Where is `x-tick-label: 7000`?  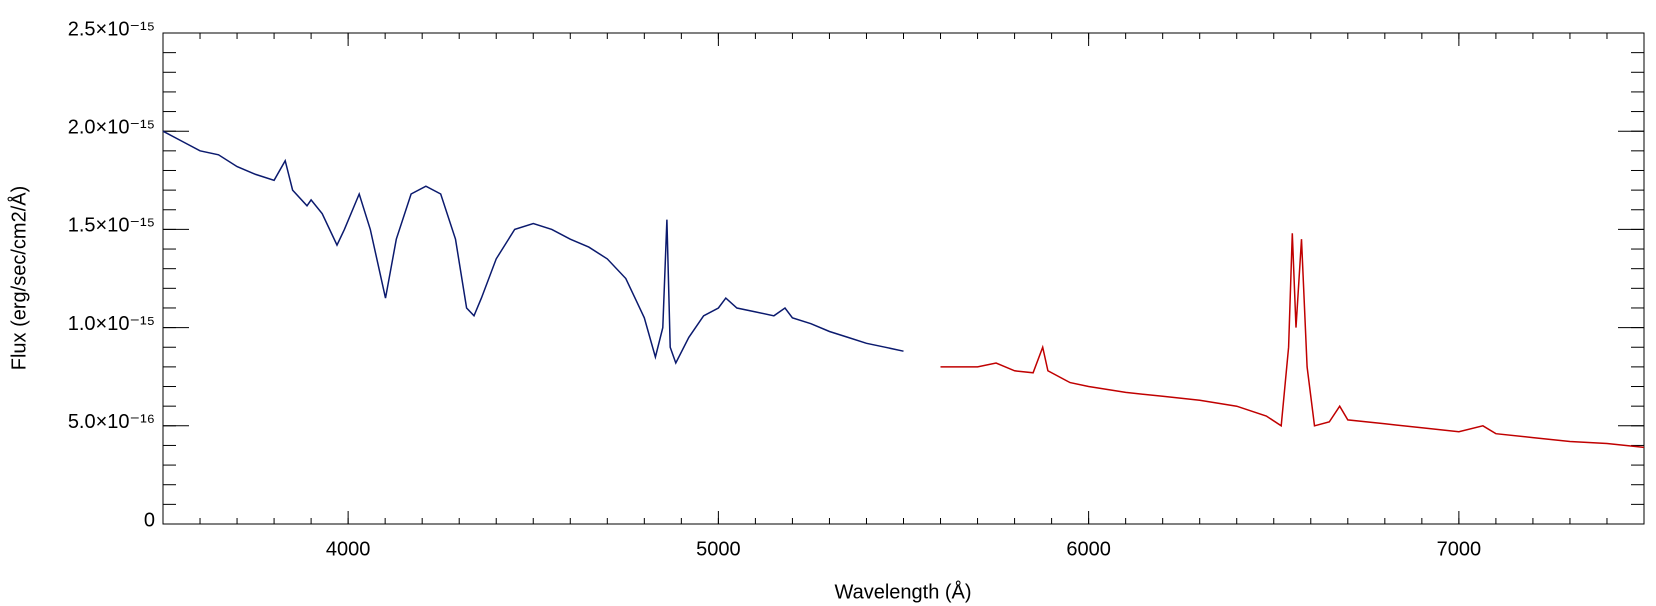 x-tick-label: 7000 is located at coordinates (1459, 549).